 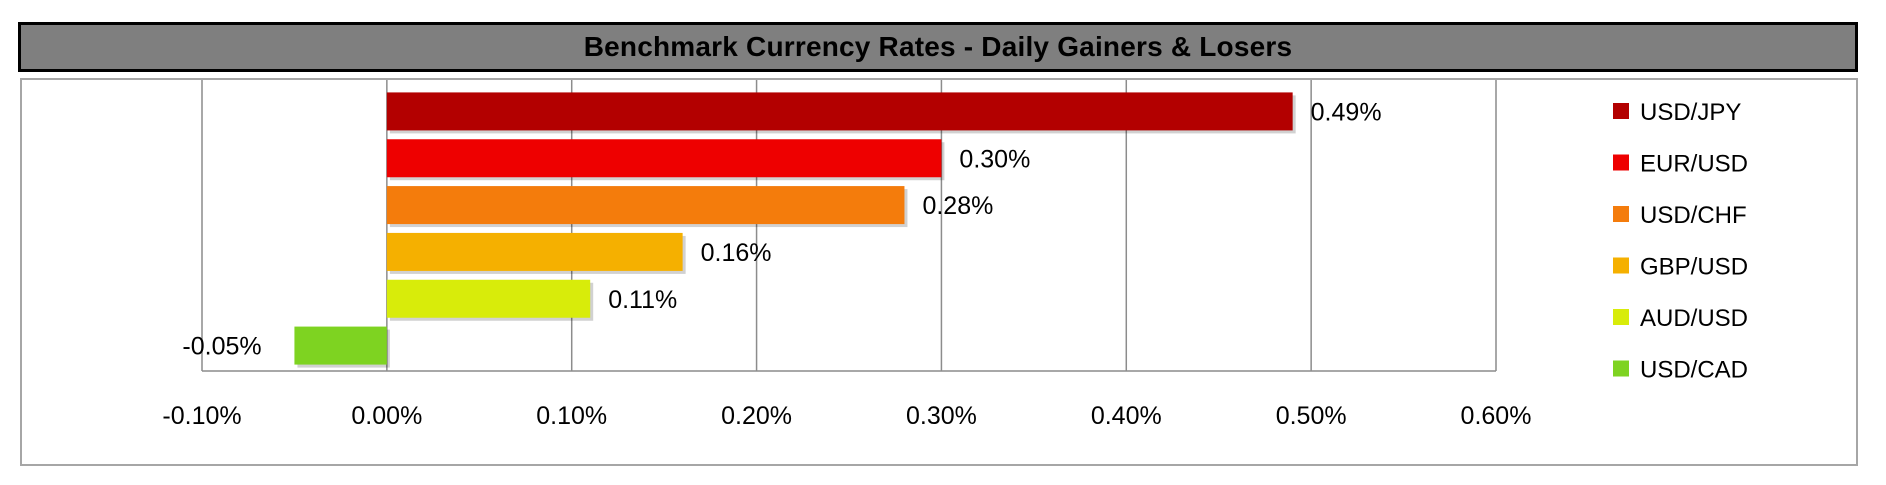 I want to click on x-tick-label: 0.30%, so click(x=941, y=416).